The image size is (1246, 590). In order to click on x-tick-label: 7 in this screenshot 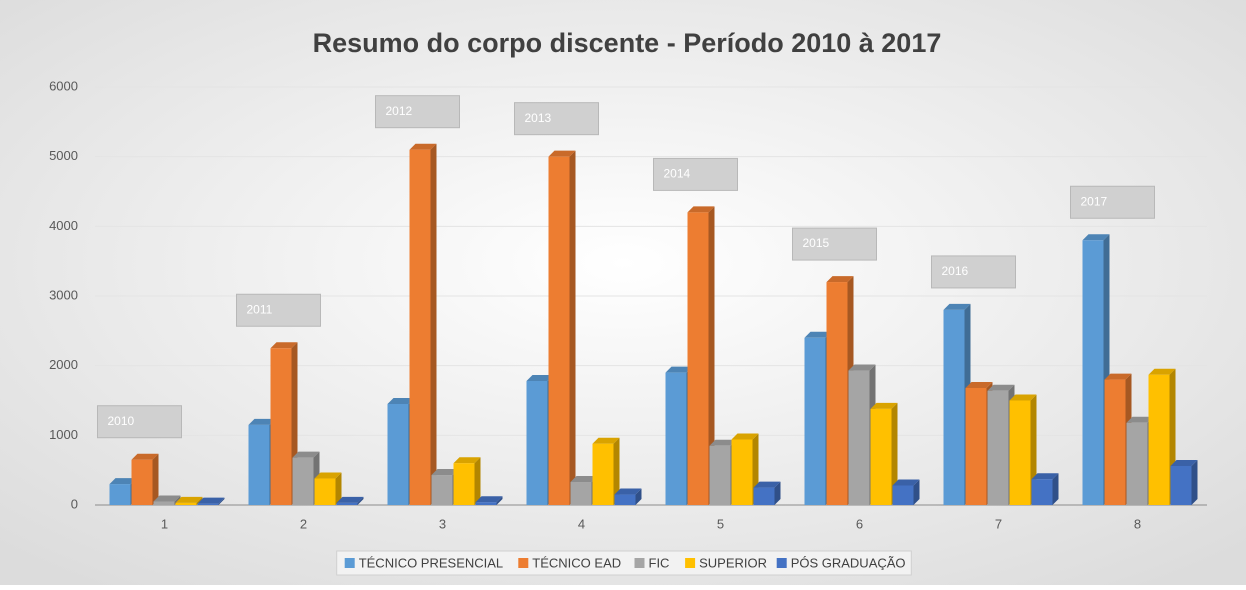, I will do `click(998, 523)`.